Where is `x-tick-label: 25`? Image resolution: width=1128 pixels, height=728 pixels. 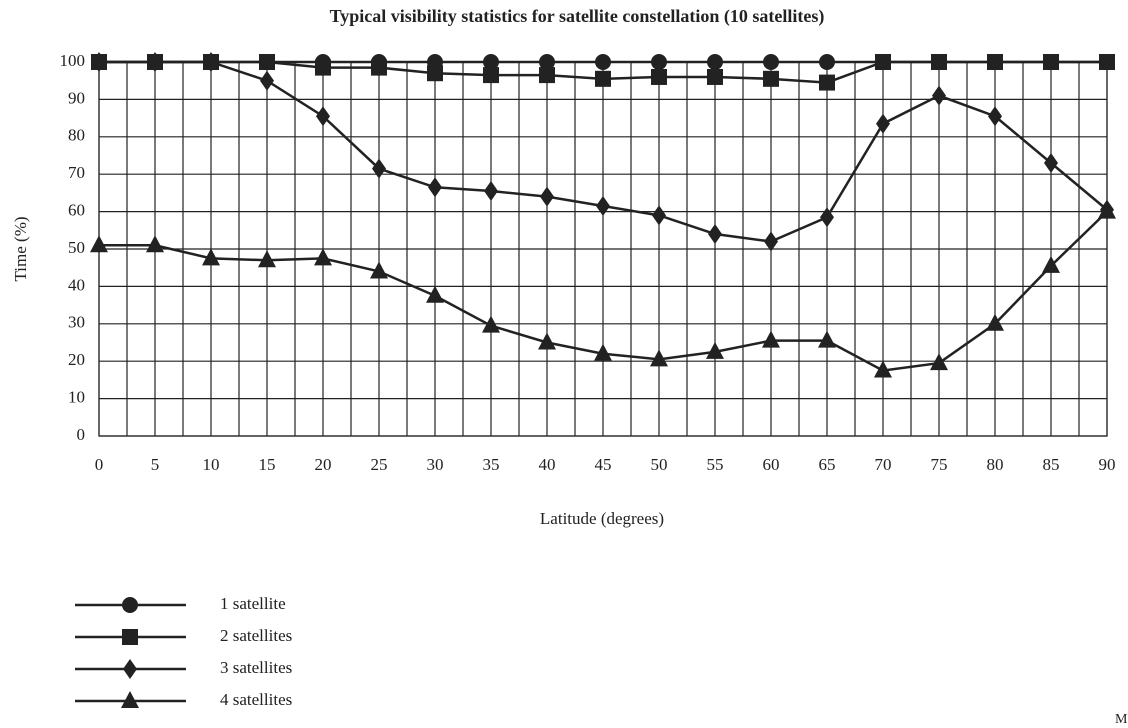 x-tick-label: 25 is located at coordinates (379, 464).